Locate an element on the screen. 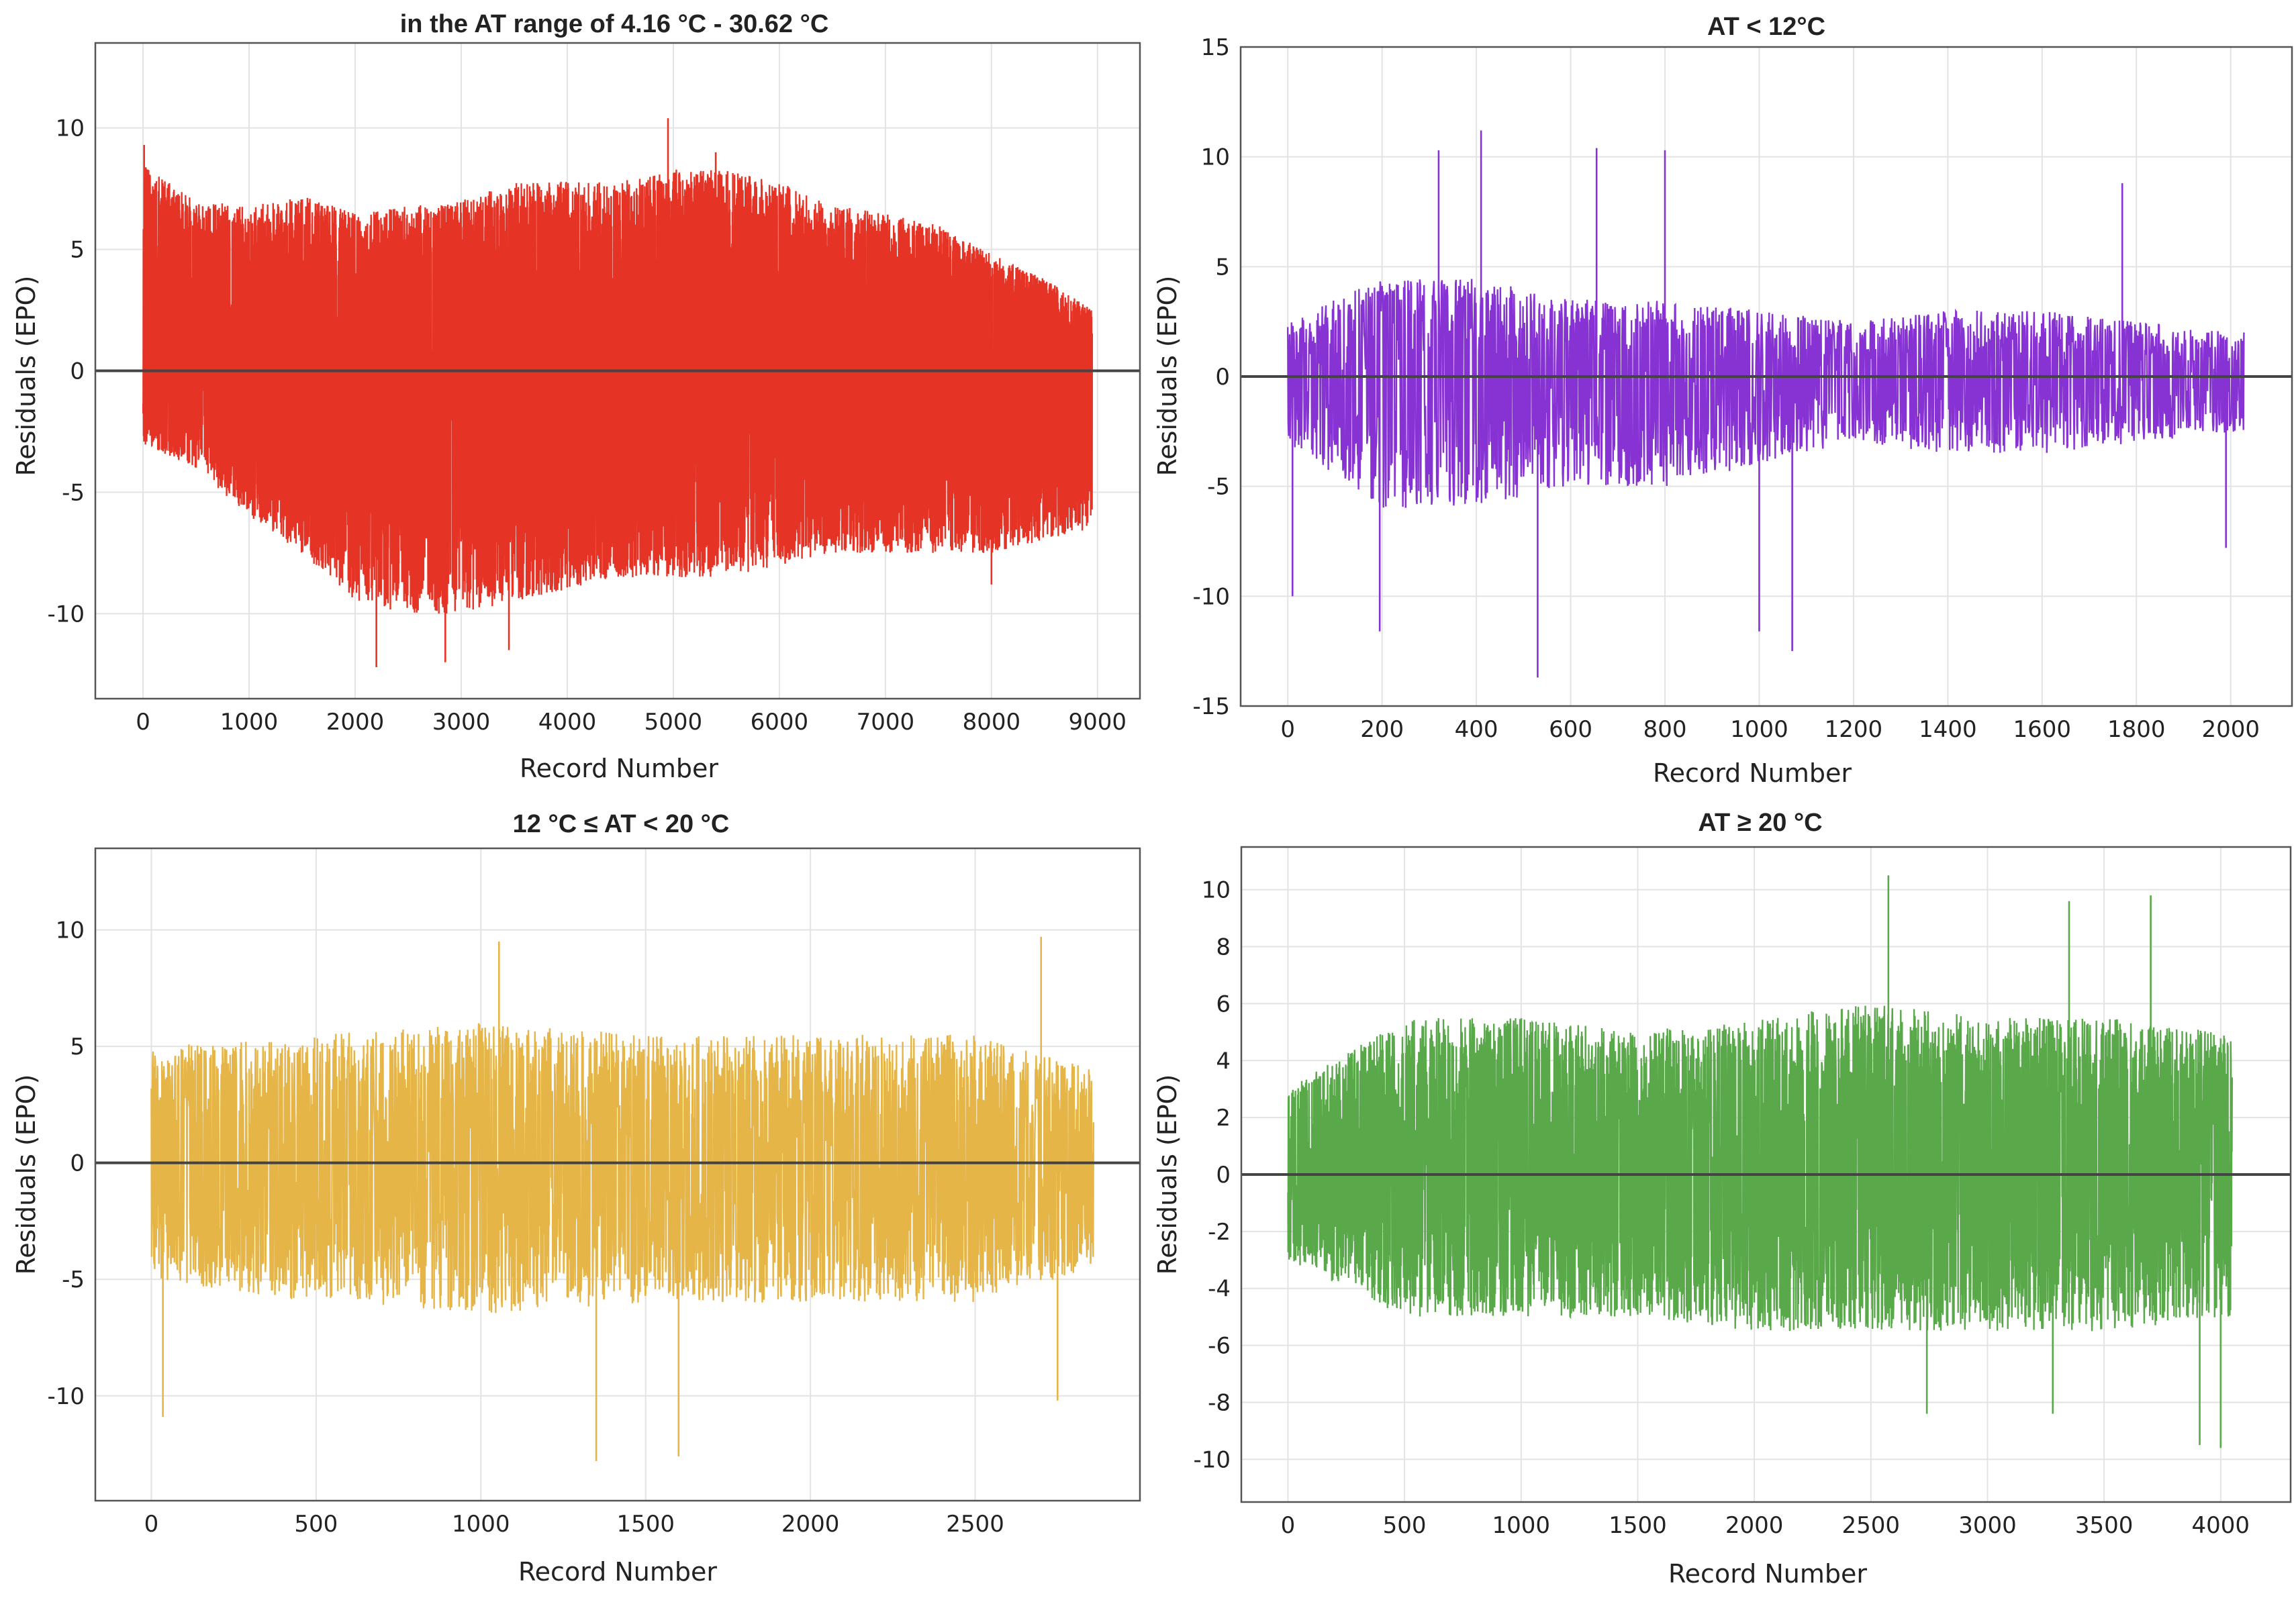  y-tick-label: 6 is located at coordinates (1224, 1004).